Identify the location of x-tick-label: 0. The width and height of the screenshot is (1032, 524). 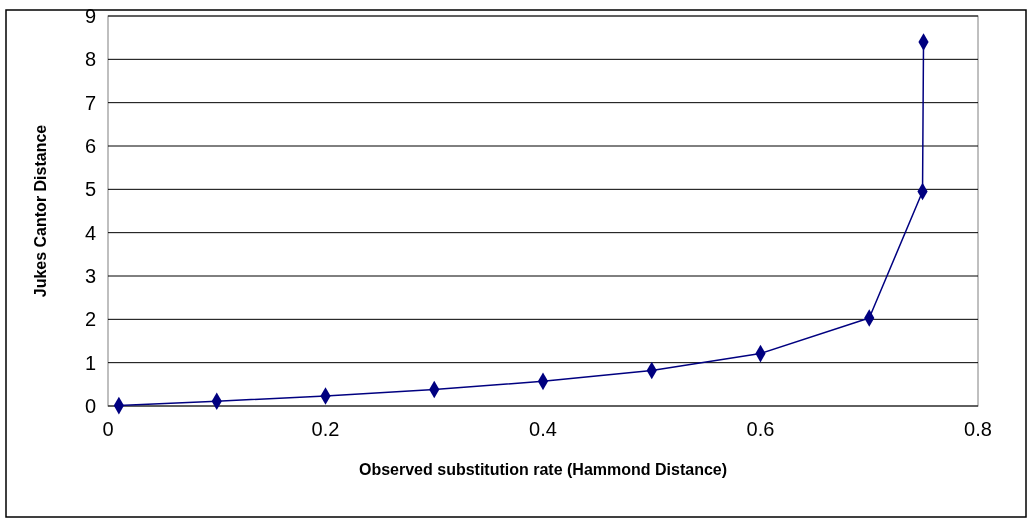
(108, 429).